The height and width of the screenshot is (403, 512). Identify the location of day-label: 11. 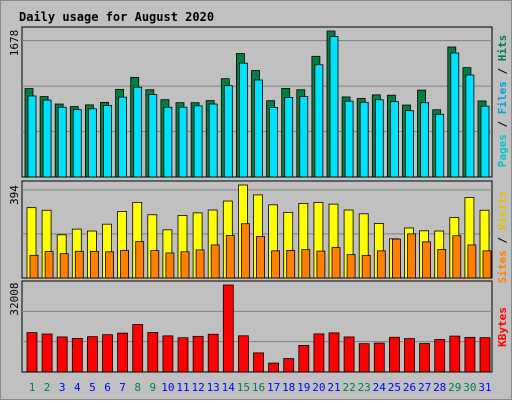
(182, 387).